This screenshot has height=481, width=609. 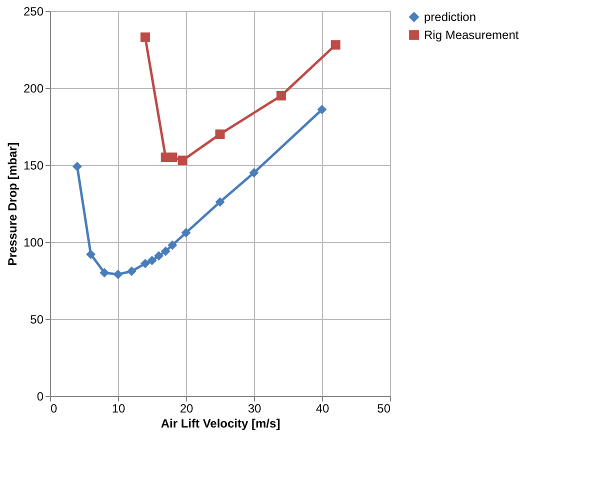 What do you see at coordinates (40, 397) in the screenshot?
I see `y-tick-label: 0` at bounding box center [40, 397].